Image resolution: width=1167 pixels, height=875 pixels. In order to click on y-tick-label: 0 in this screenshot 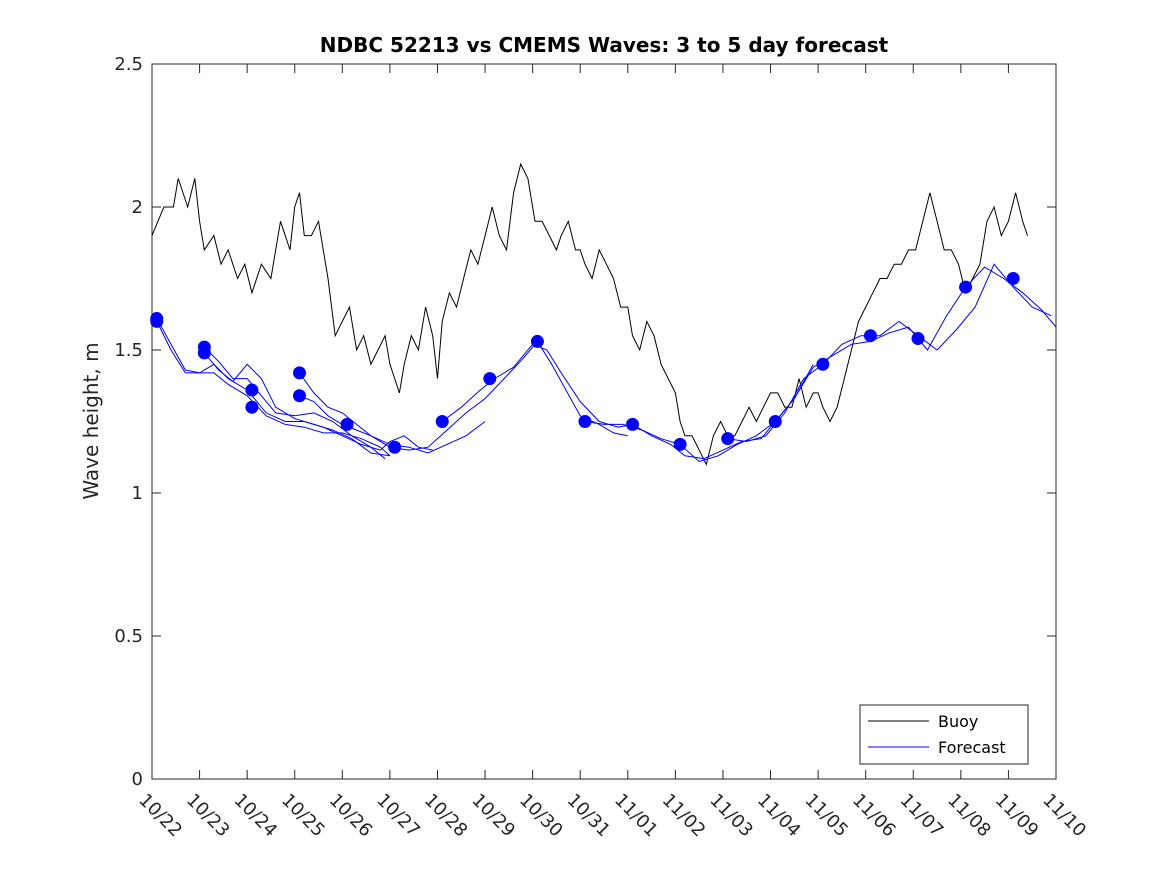, I will do `click(137, 779)`.